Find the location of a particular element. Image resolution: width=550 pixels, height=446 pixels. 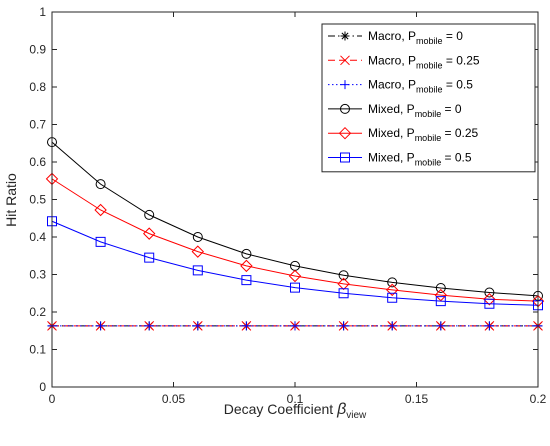

legend-entry-6: Mixed, Pmobile = 0.5 is located at coordinates (400, 159).